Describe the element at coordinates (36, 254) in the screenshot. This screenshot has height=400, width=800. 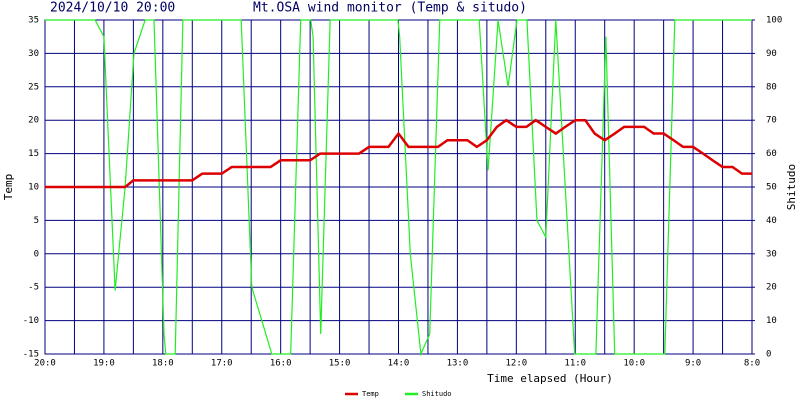
I see `y-tick-label: 0` at that location.